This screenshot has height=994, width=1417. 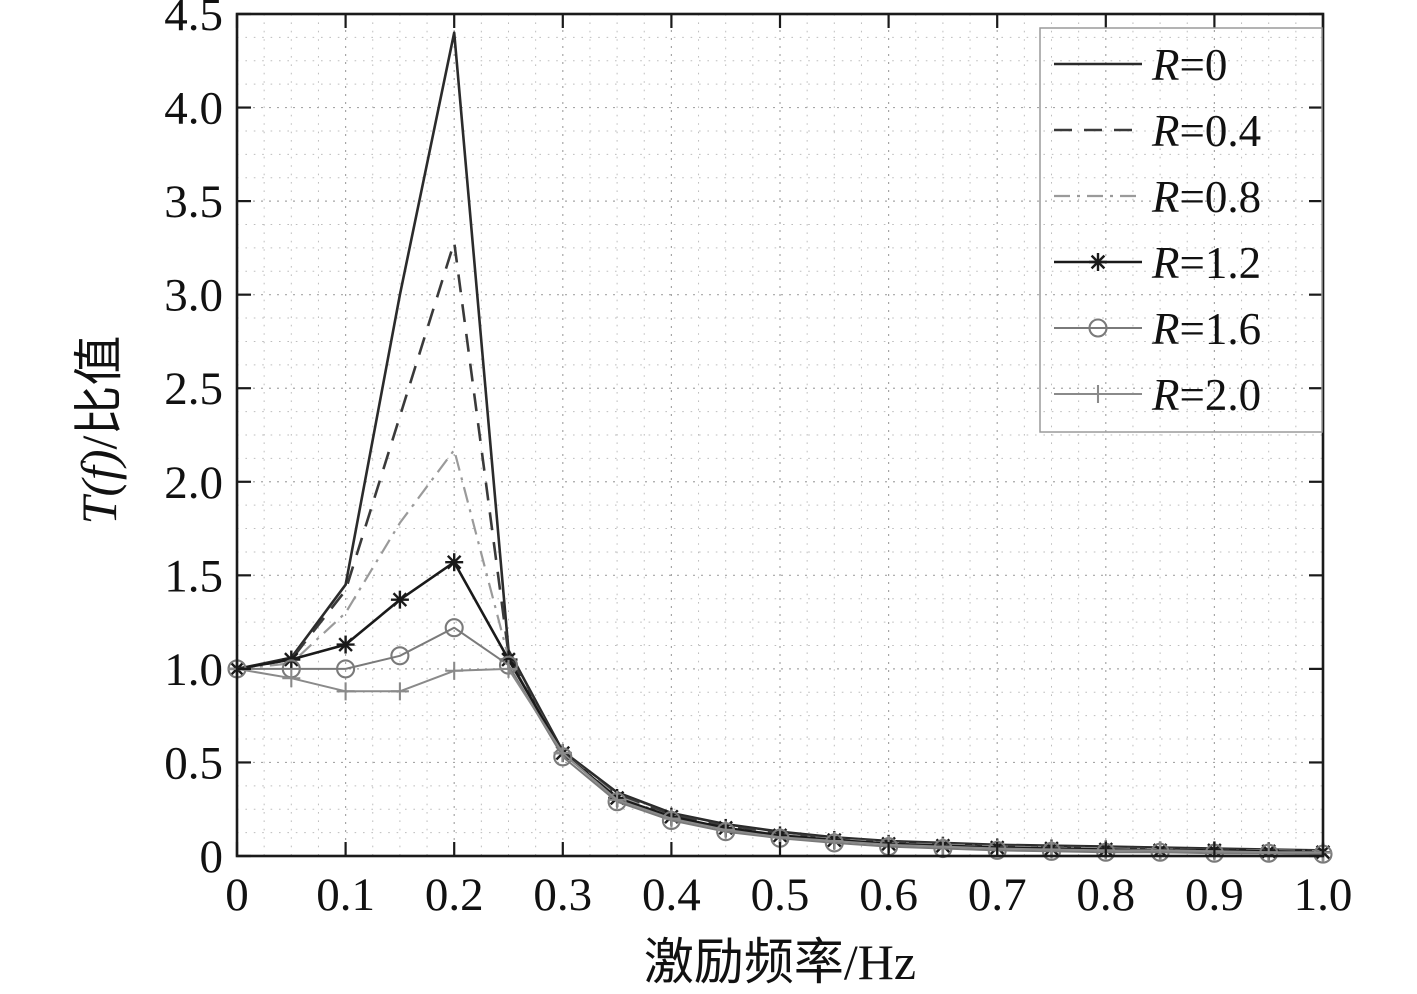 What do you see at coordinates (1140, 65) in the screenshot?
I see `legend-entry: R=0` at bounding box center [1140, 65].